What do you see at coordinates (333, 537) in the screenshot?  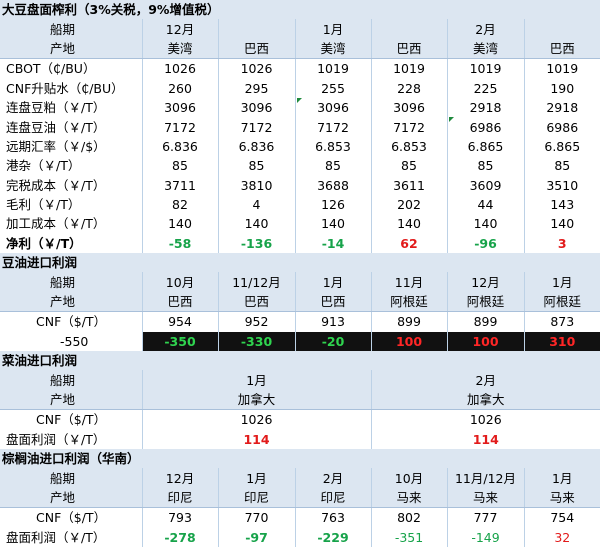 I see `profit-cell: -229` at bounding box center [333, 537].